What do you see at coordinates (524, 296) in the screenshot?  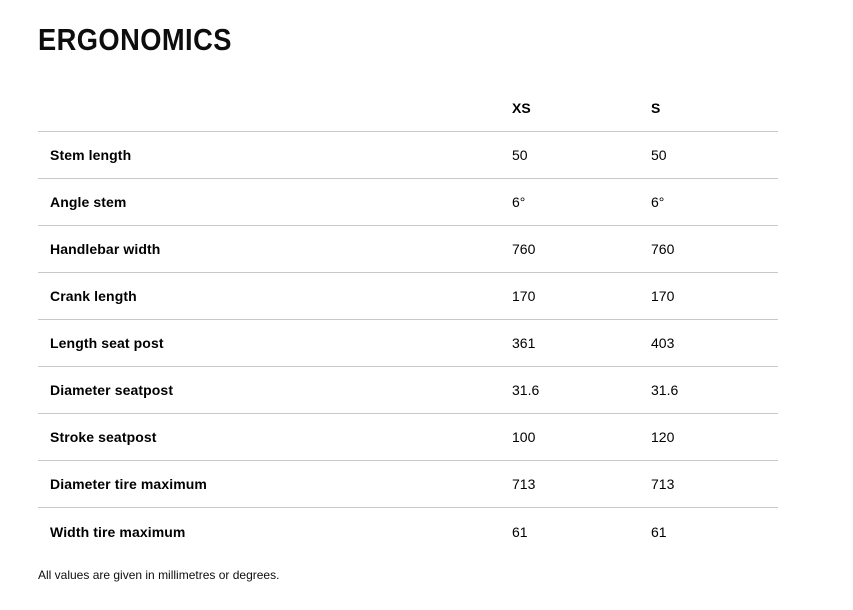 I see `cell-value-xs: 170` at bounding box center [524, 296].